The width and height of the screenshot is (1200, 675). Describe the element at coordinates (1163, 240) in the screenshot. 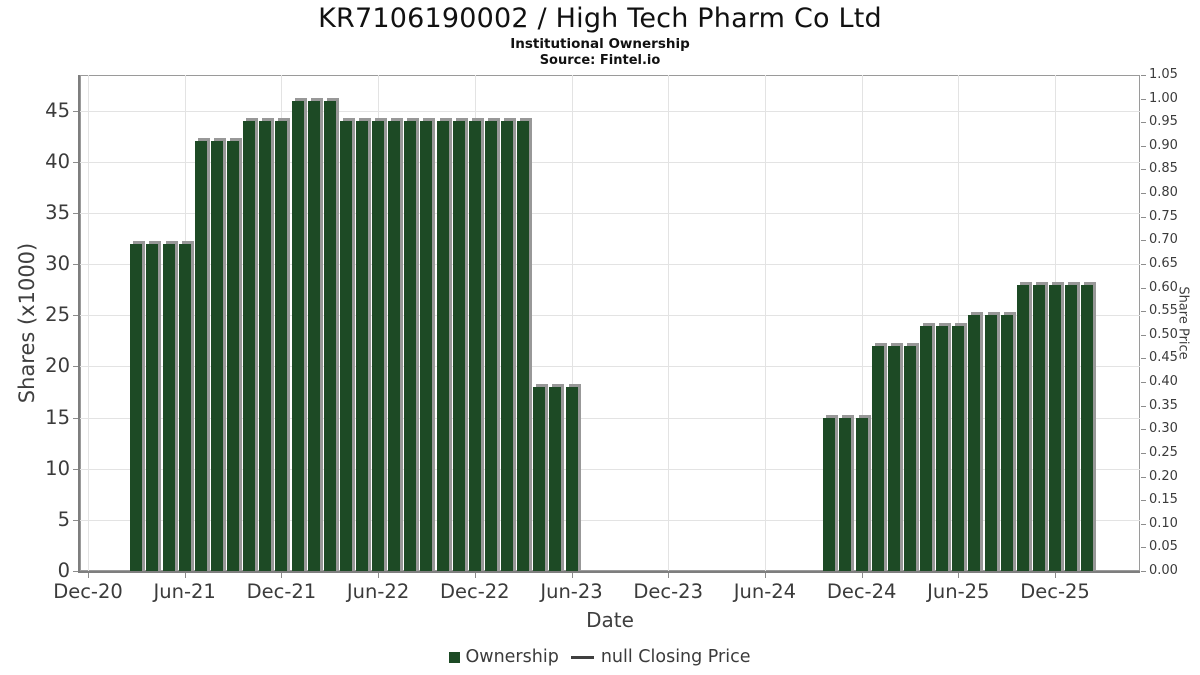

I see `right-axis-tick-label: 0.70` at that location.